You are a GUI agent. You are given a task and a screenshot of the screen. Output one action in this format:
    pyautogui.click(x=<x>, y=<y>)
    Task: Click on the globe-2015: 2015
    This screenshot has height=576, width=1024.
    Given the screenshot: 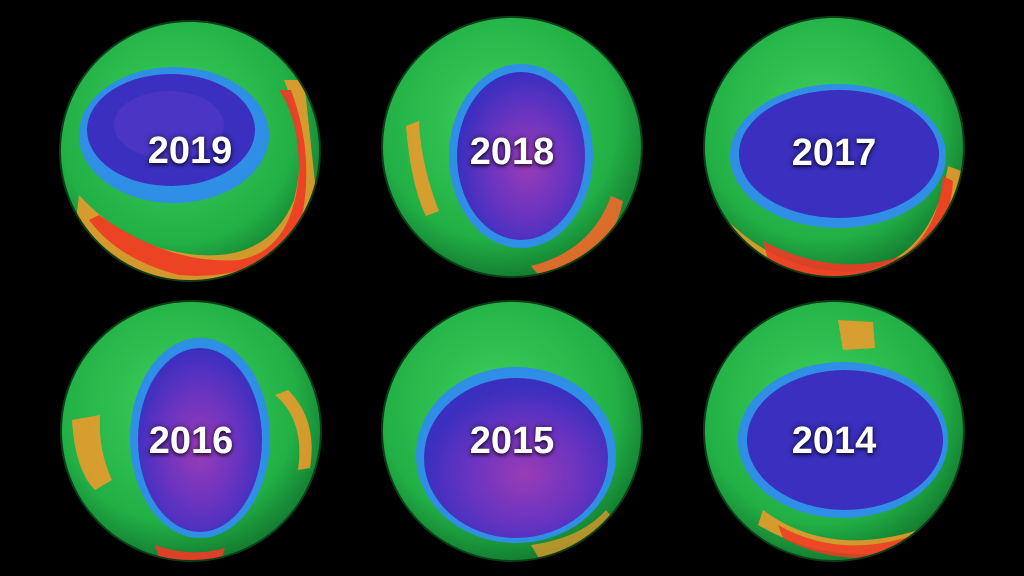 What is the action you would take?
    pyautogui.click(x=512, y=431)
    